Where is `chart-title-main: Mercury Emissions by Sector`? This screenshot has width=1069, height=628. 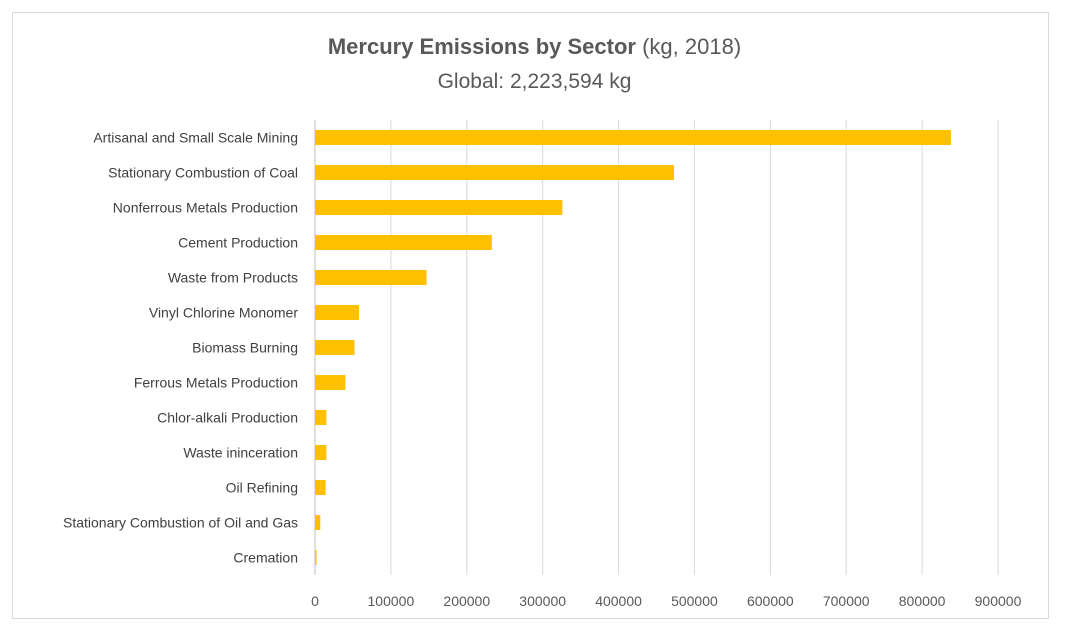 chart-title-main: Mercury Emissions by Sector is located at coordinates (481, 46).